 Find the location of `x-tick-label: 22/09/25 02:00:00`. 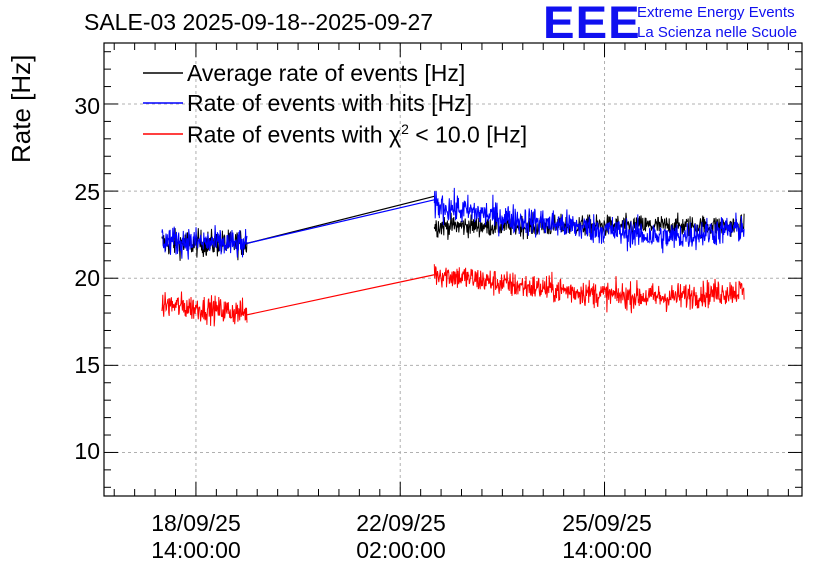

x-tick-label: 22/09/25 02:00:00 is located at coordinates (401, 537).